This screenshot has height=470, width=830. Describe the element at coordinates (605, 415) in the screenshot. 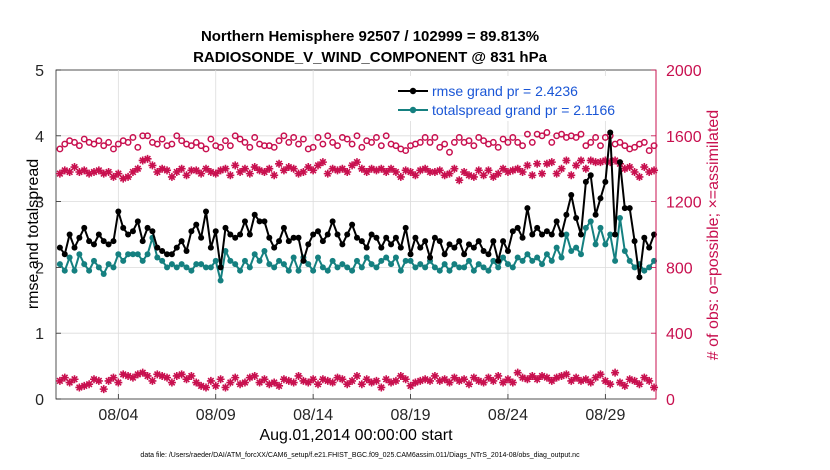

I see `x-tick-label: 08/29` at that location.